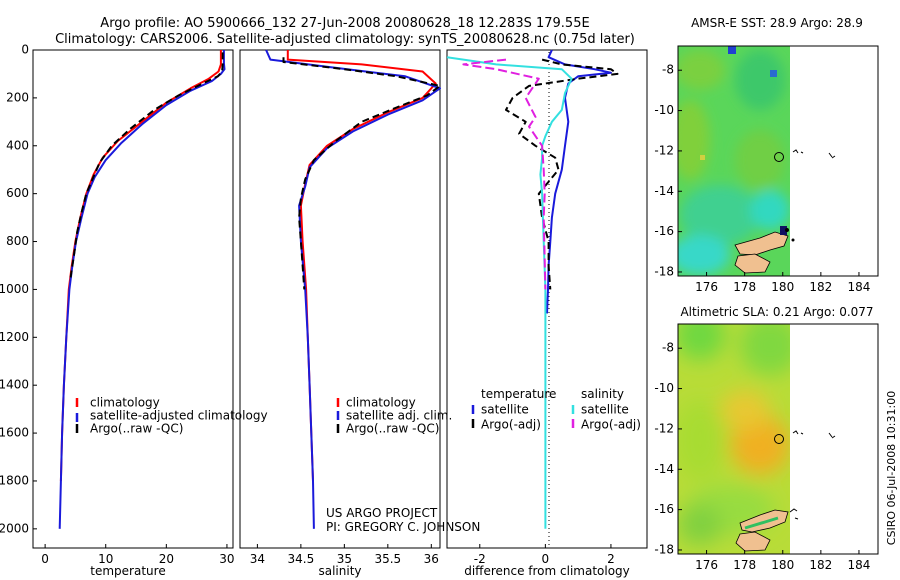 The image size is (900, 580). What do you see at coordinates (820, 287) in the screenshot?
I see `sst-map-xtick-label: 182` at bounding box center [820, 287].